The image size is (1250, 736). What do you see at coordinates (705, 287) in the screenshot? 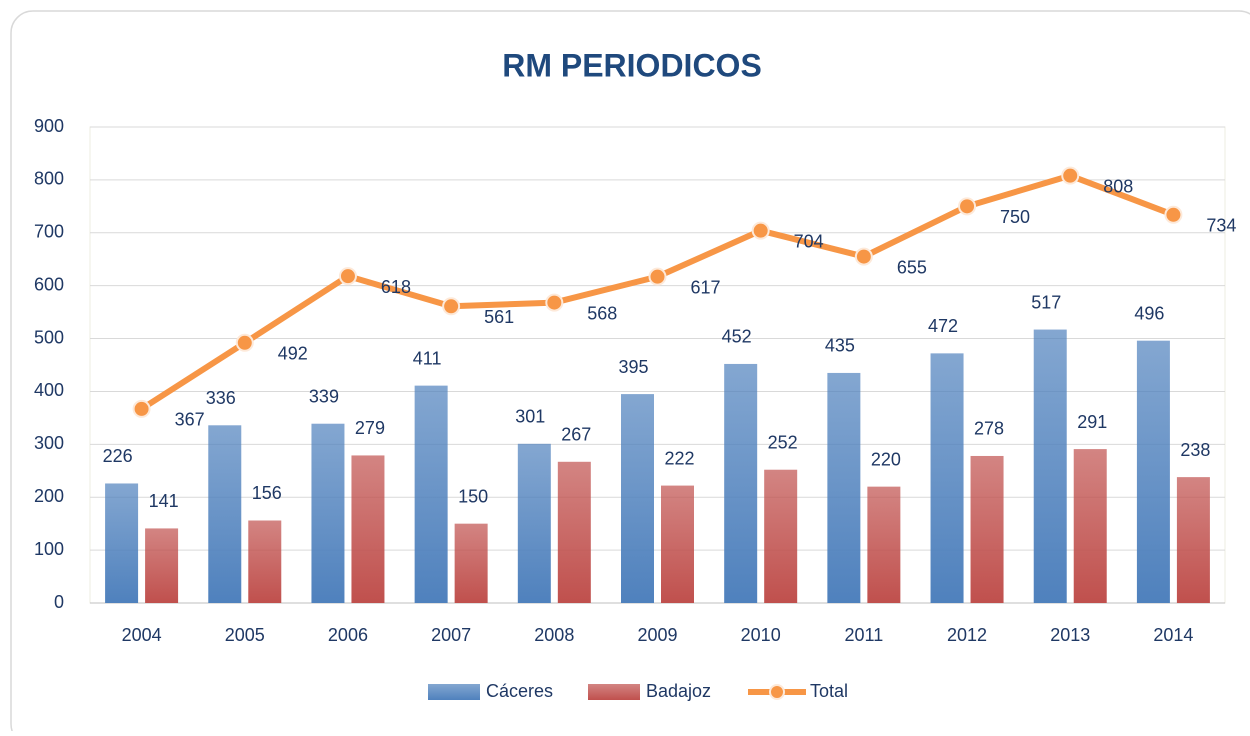
I see `data-label: 617` at bounding box center [705, 287].